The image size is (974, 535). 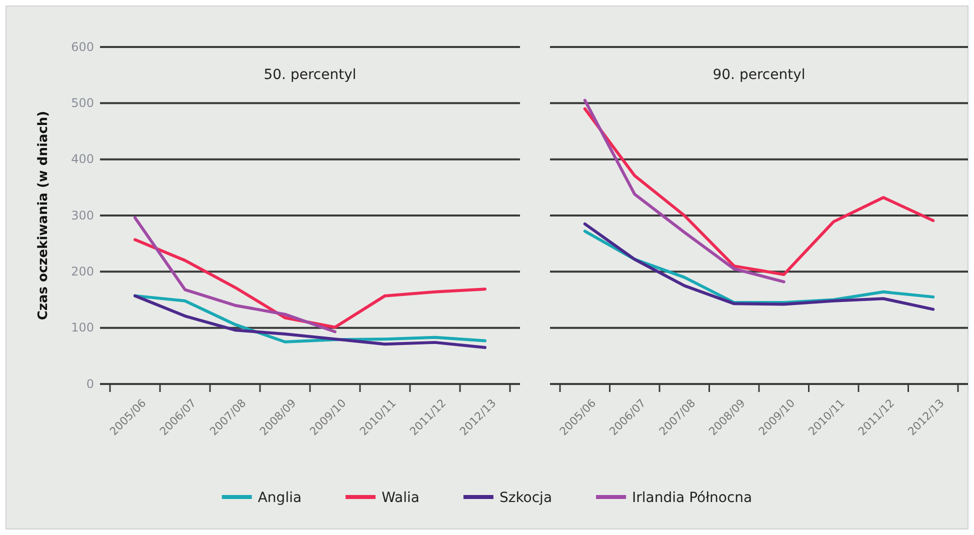 What do you see at coordinates (82, 103) in the screenshot?
I see `y-tick-label: 500` at bounding box center [82, 103].